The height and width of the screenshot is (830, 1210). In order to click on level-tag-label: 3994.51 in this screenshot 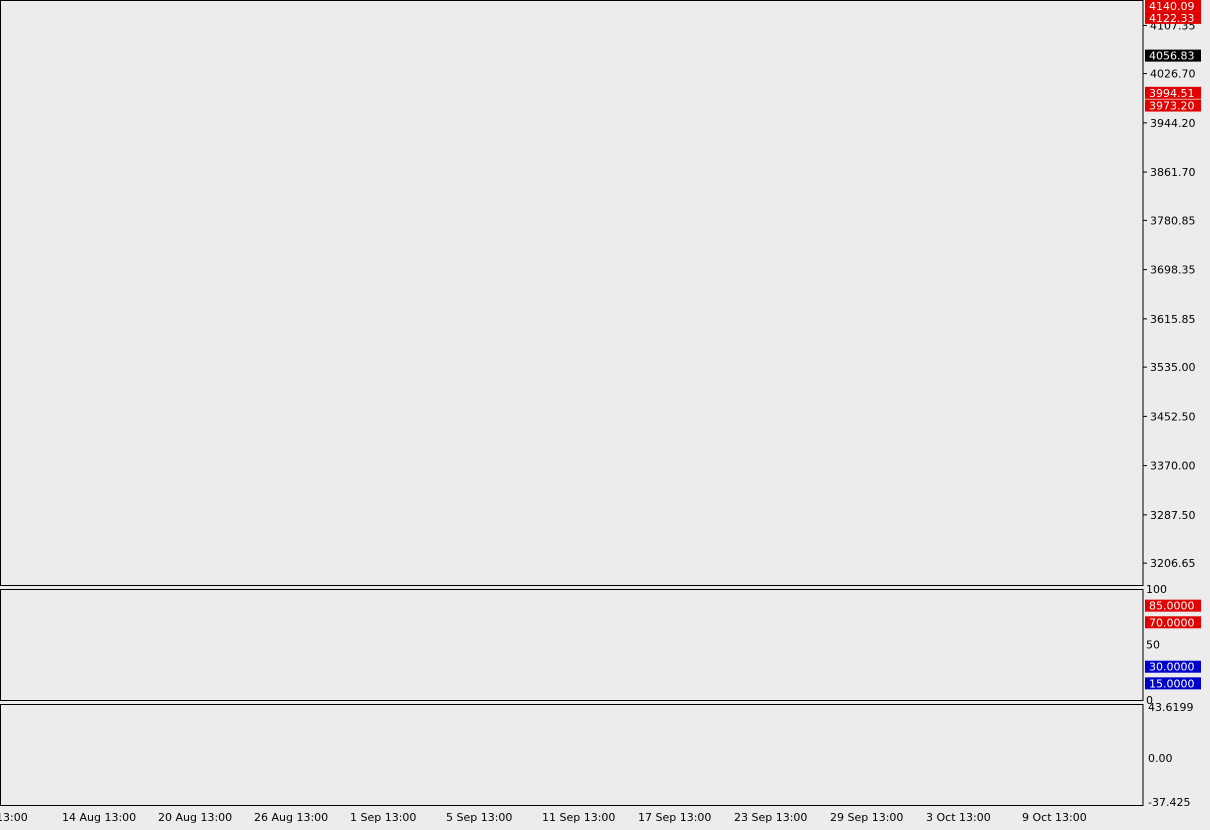, I will do `click(1172, 93)`.